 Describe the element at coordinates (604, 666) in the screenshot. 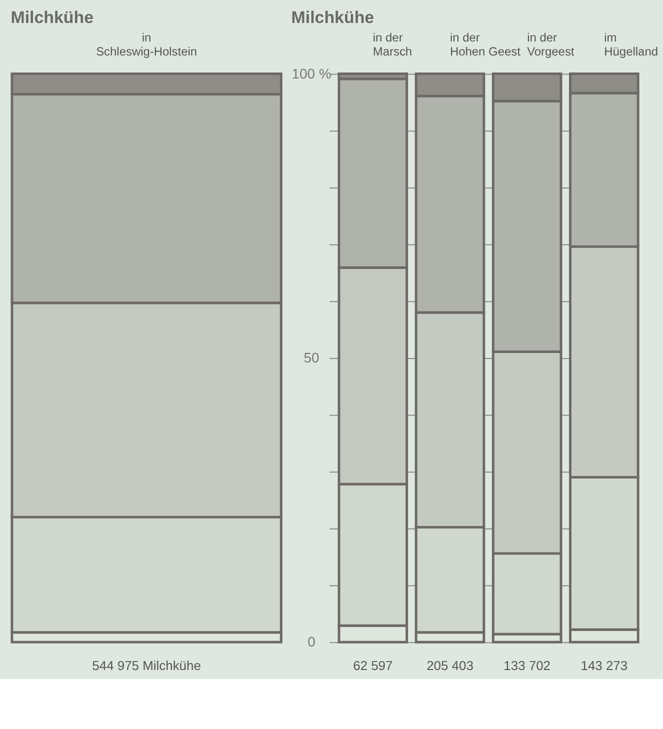

I see `text: 143 273` at that location.